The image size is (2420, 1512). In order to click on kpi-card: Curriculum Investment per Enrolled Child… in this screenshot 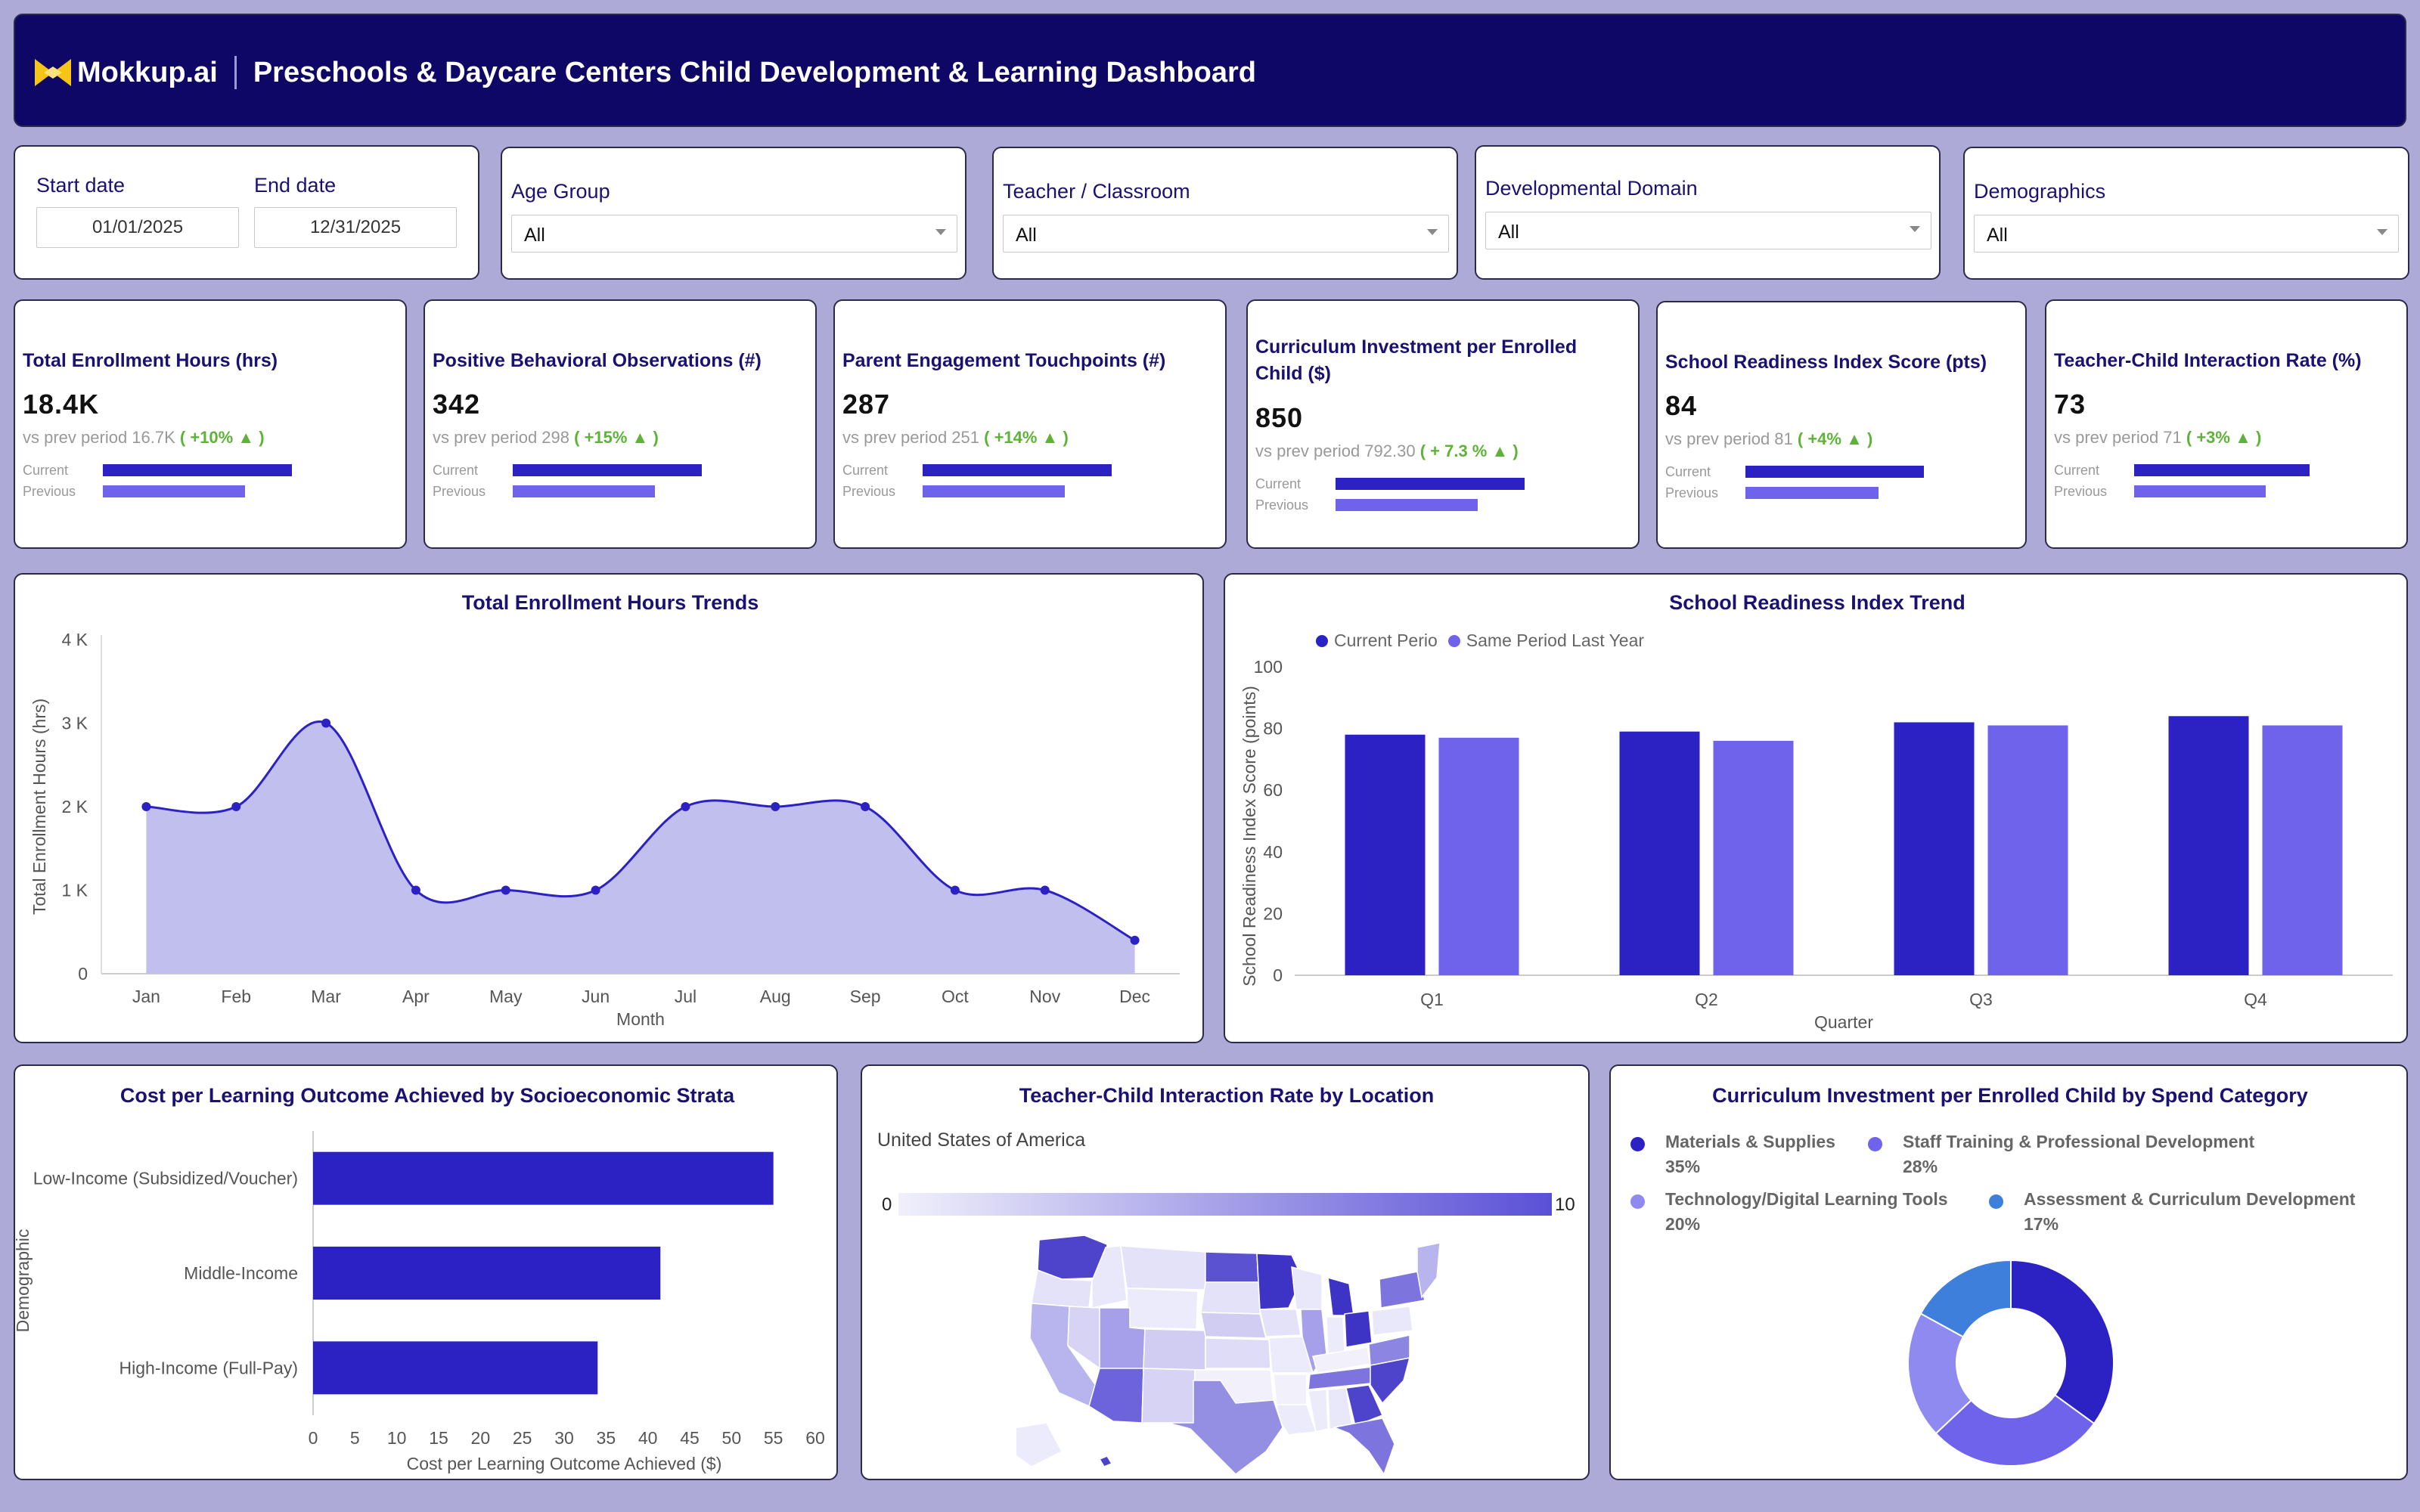, I will do `click(1443, 424)`.